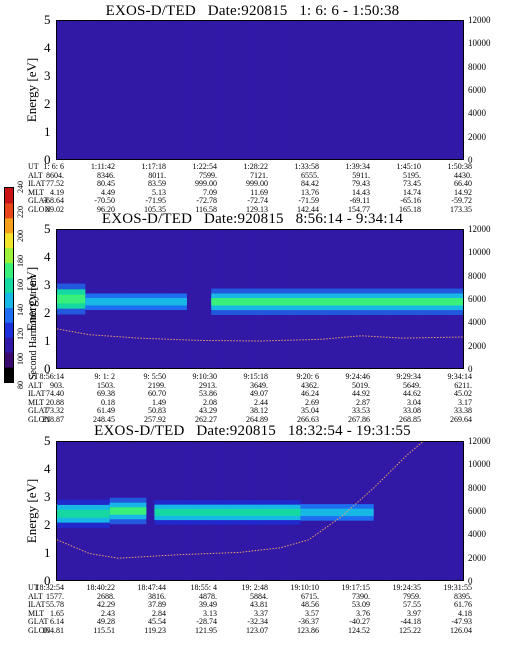 The height and width of the screenshot is (649, 505). Describe the element at coordinates (310, 175) in the screenshot. I see `ephemeris-cell: 6555.` at that location.